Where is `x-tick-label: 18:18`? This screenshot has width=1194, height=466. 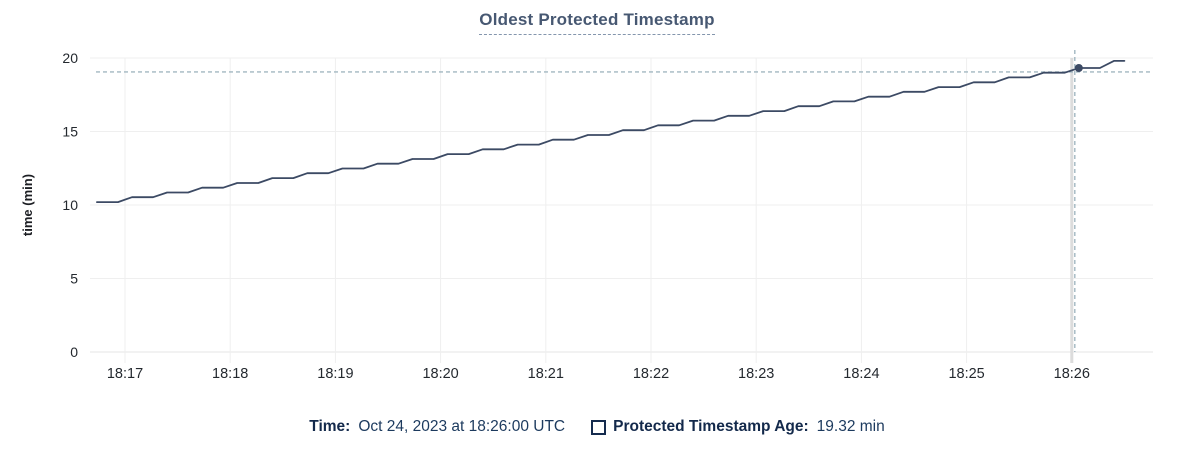 x-tick-label: 18:18 is located at coordinates (230, 374).